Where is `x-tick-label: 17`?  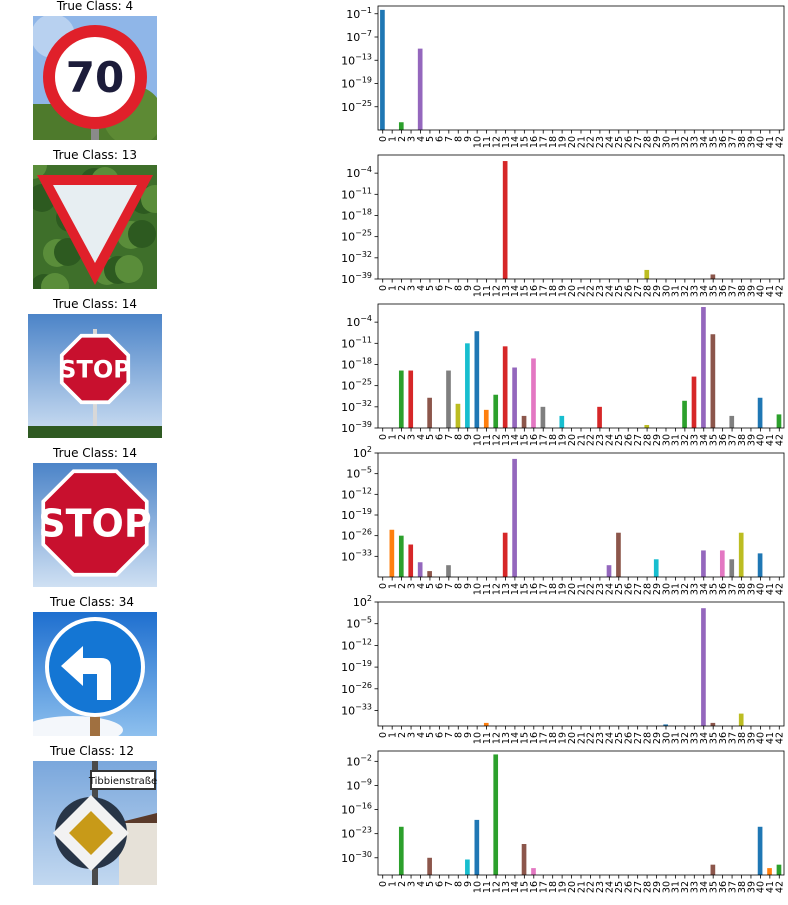 x-tick-label: 17 is located at coordinates (544, 887).